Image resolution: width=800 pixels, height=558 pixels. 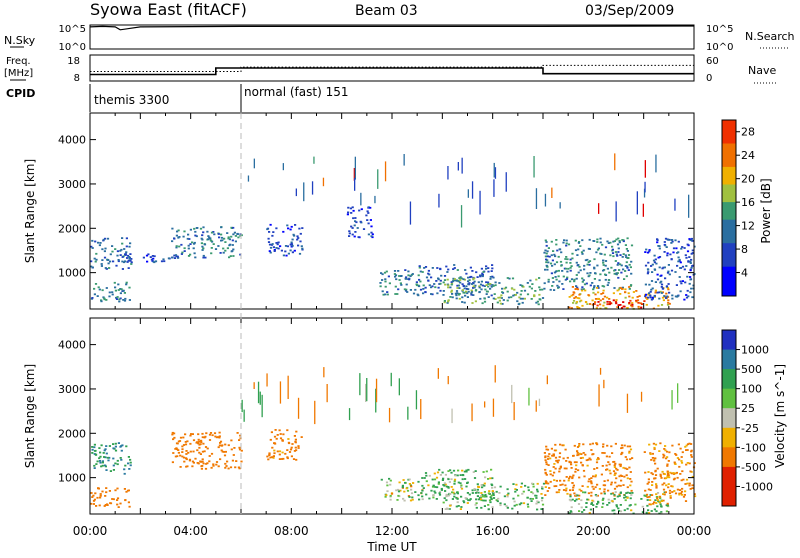 What do you see at coordinates (719, 29) in the screenshot?
I see `nsearch-tick-top: 10^5` at bounding box center [719, 29].